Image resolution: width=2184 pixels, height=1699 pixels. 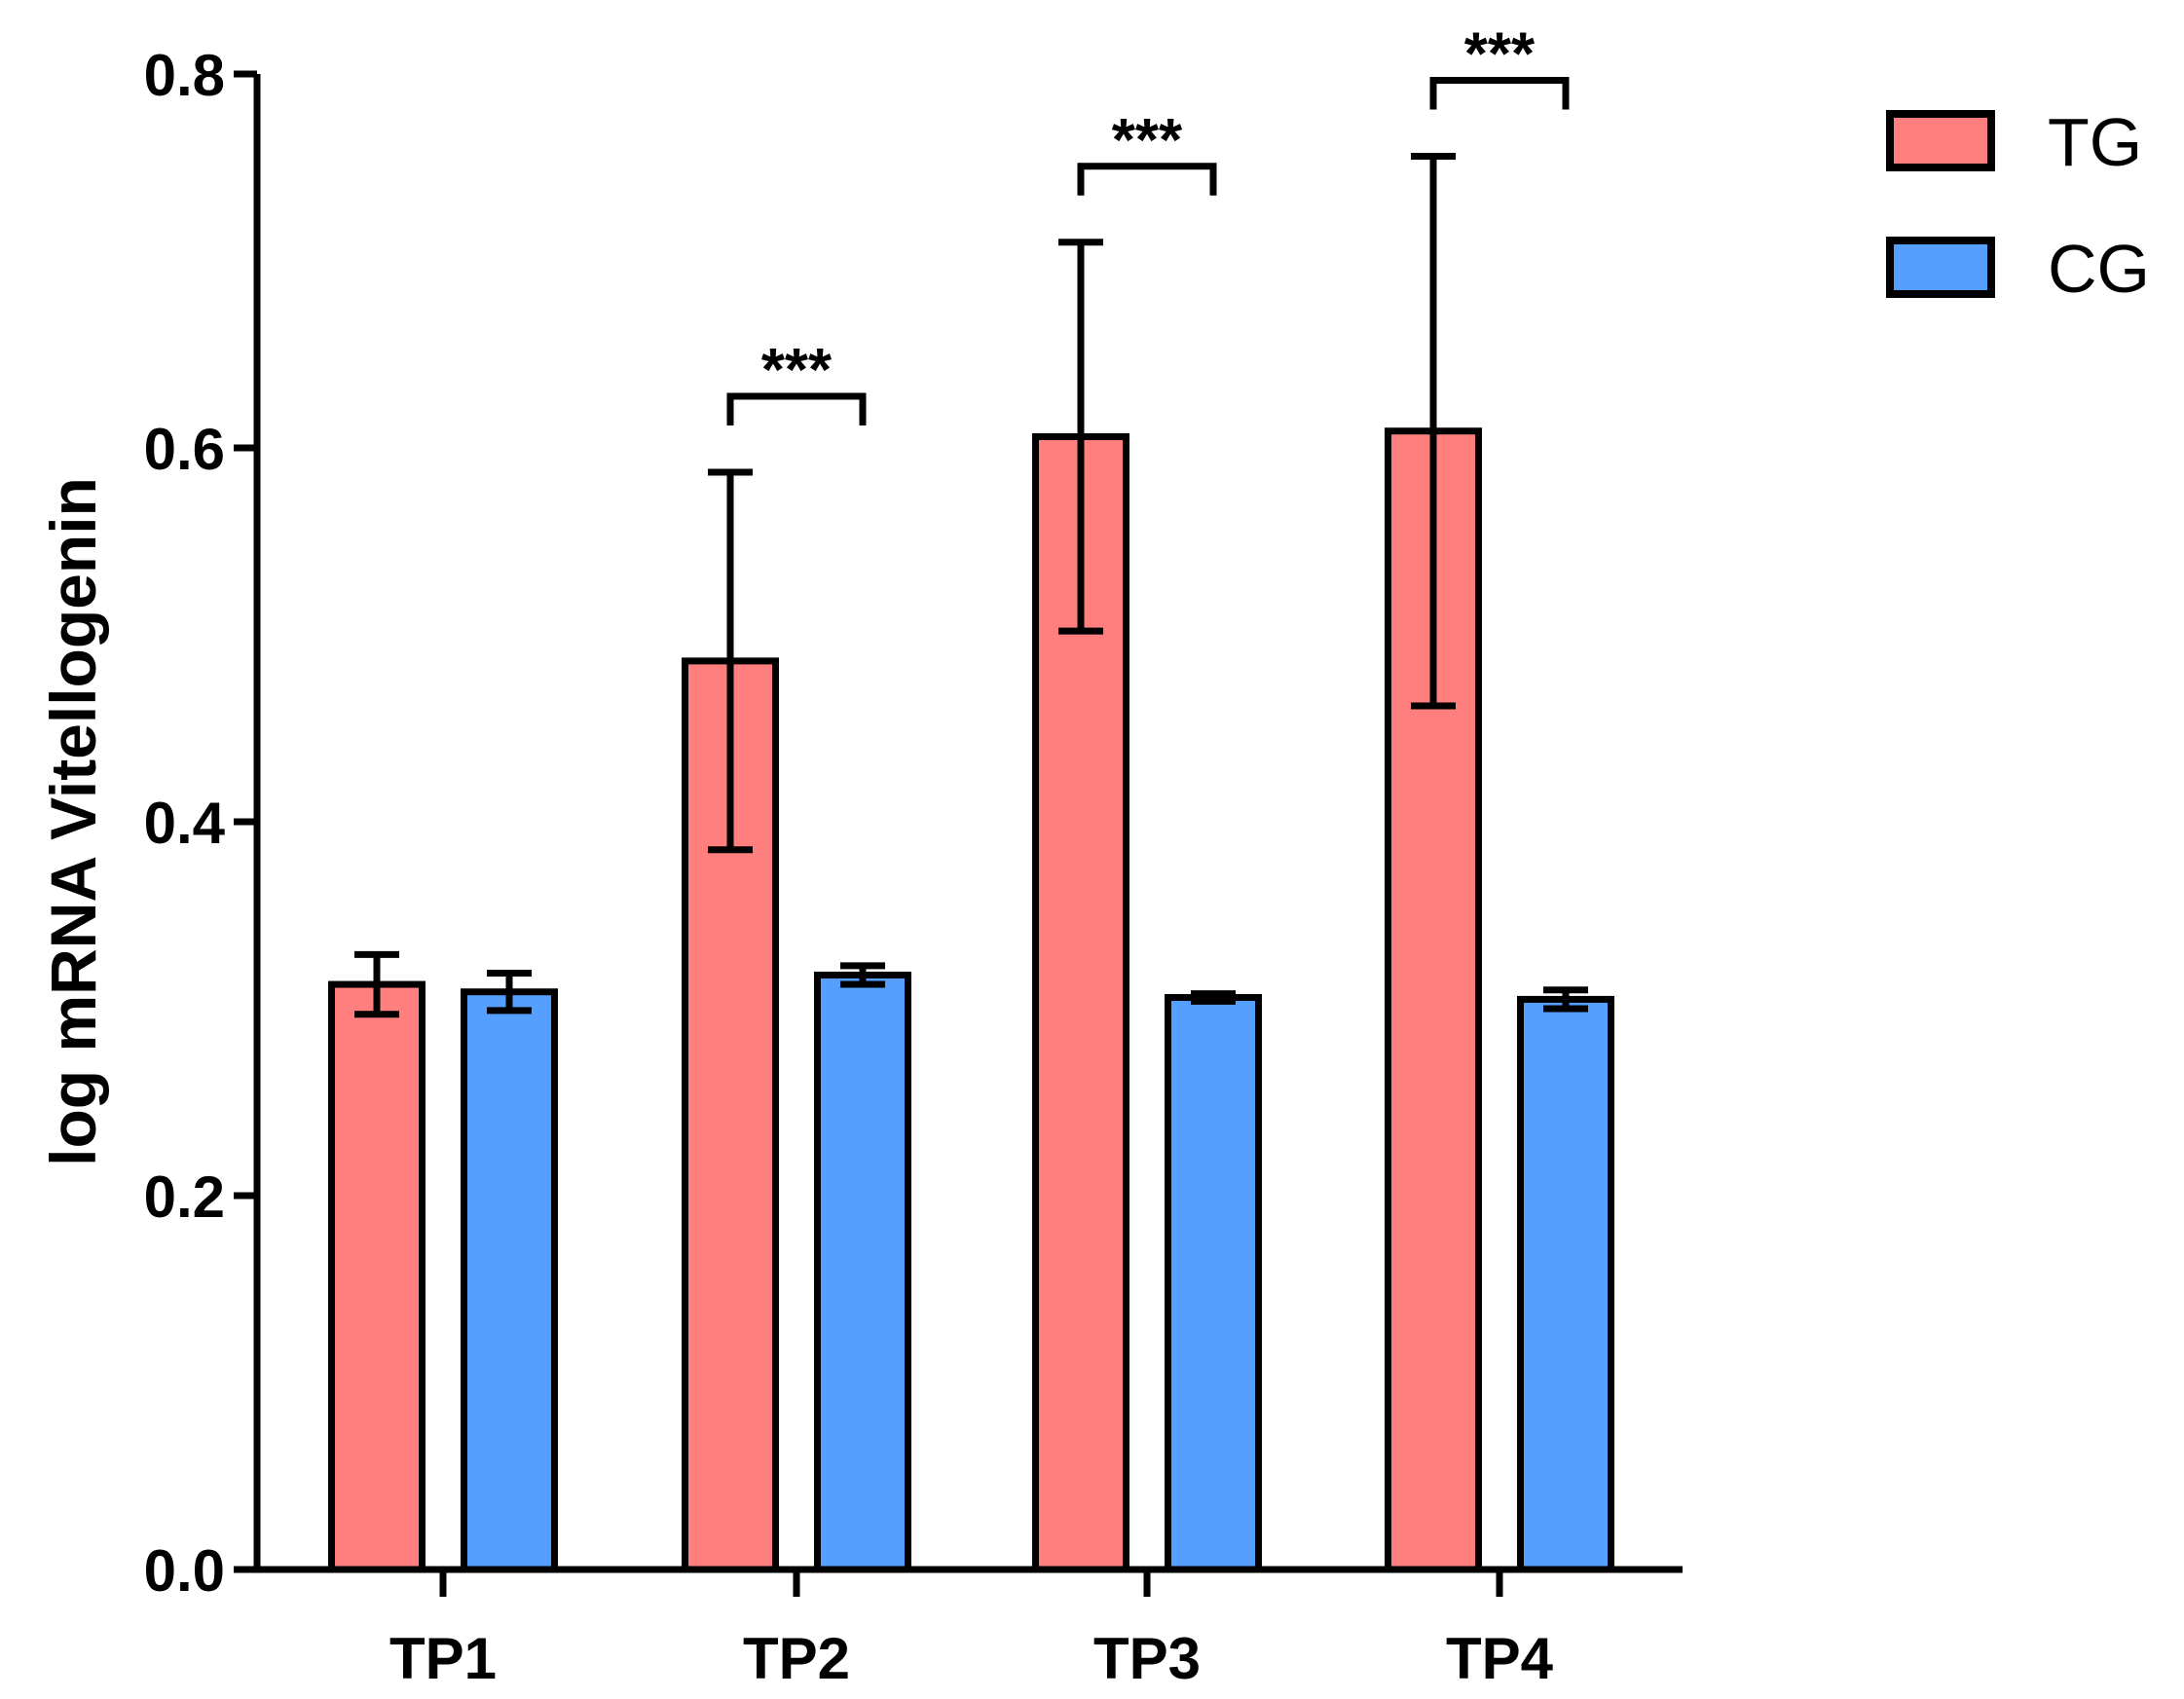 What do you see at coordinates (2095, 142) in the screenshot?
I see `legend-label-tg: TG` at bounding box center [2095, 142].